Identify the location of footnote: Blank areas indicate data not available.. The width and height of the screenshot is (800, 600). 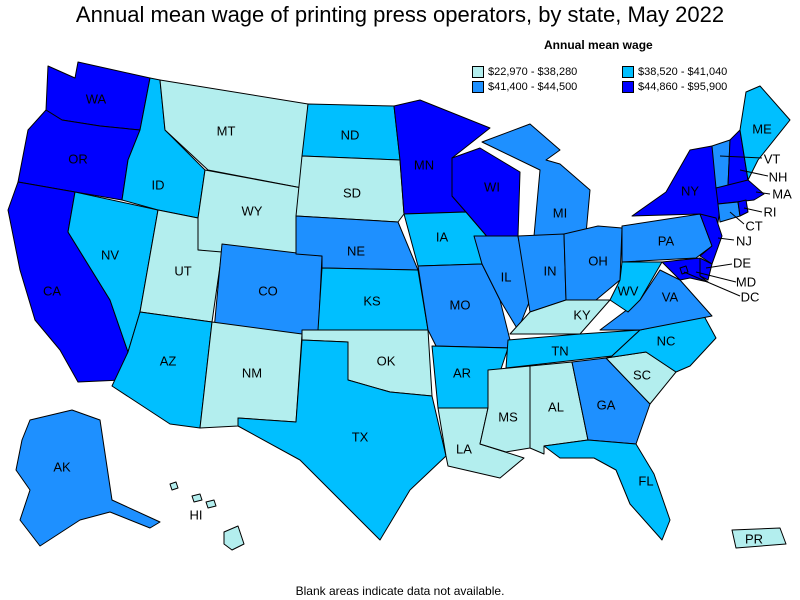
(400, 591).